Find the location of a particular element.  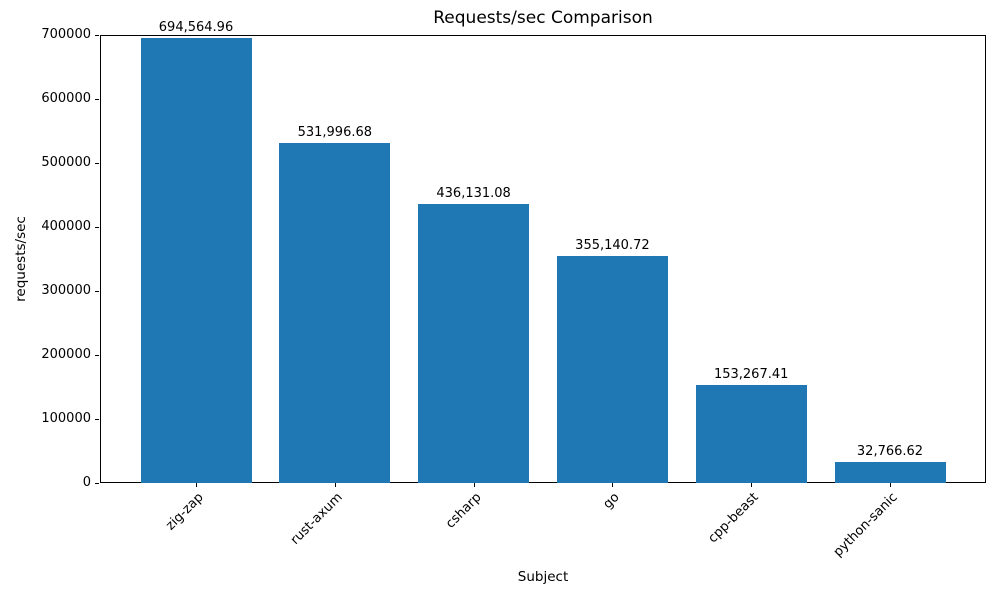

y-tick-label: 600000 is located at coordinates (66, 98).